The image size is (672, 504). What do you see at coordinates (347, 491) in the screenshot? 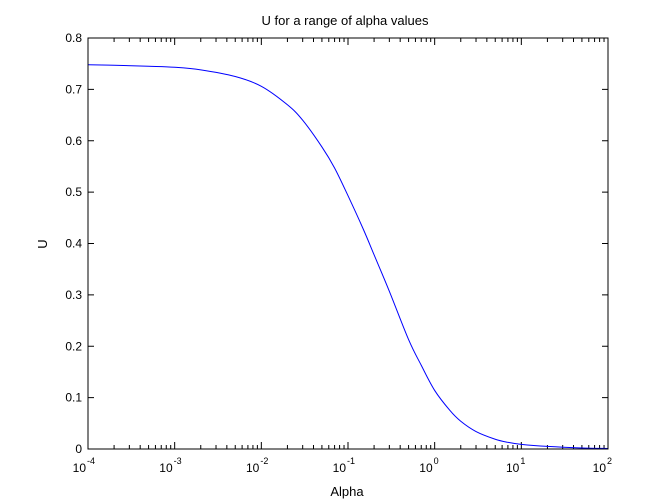
I see `x-axis-label: Alpha` at bounding box center [347, 491].